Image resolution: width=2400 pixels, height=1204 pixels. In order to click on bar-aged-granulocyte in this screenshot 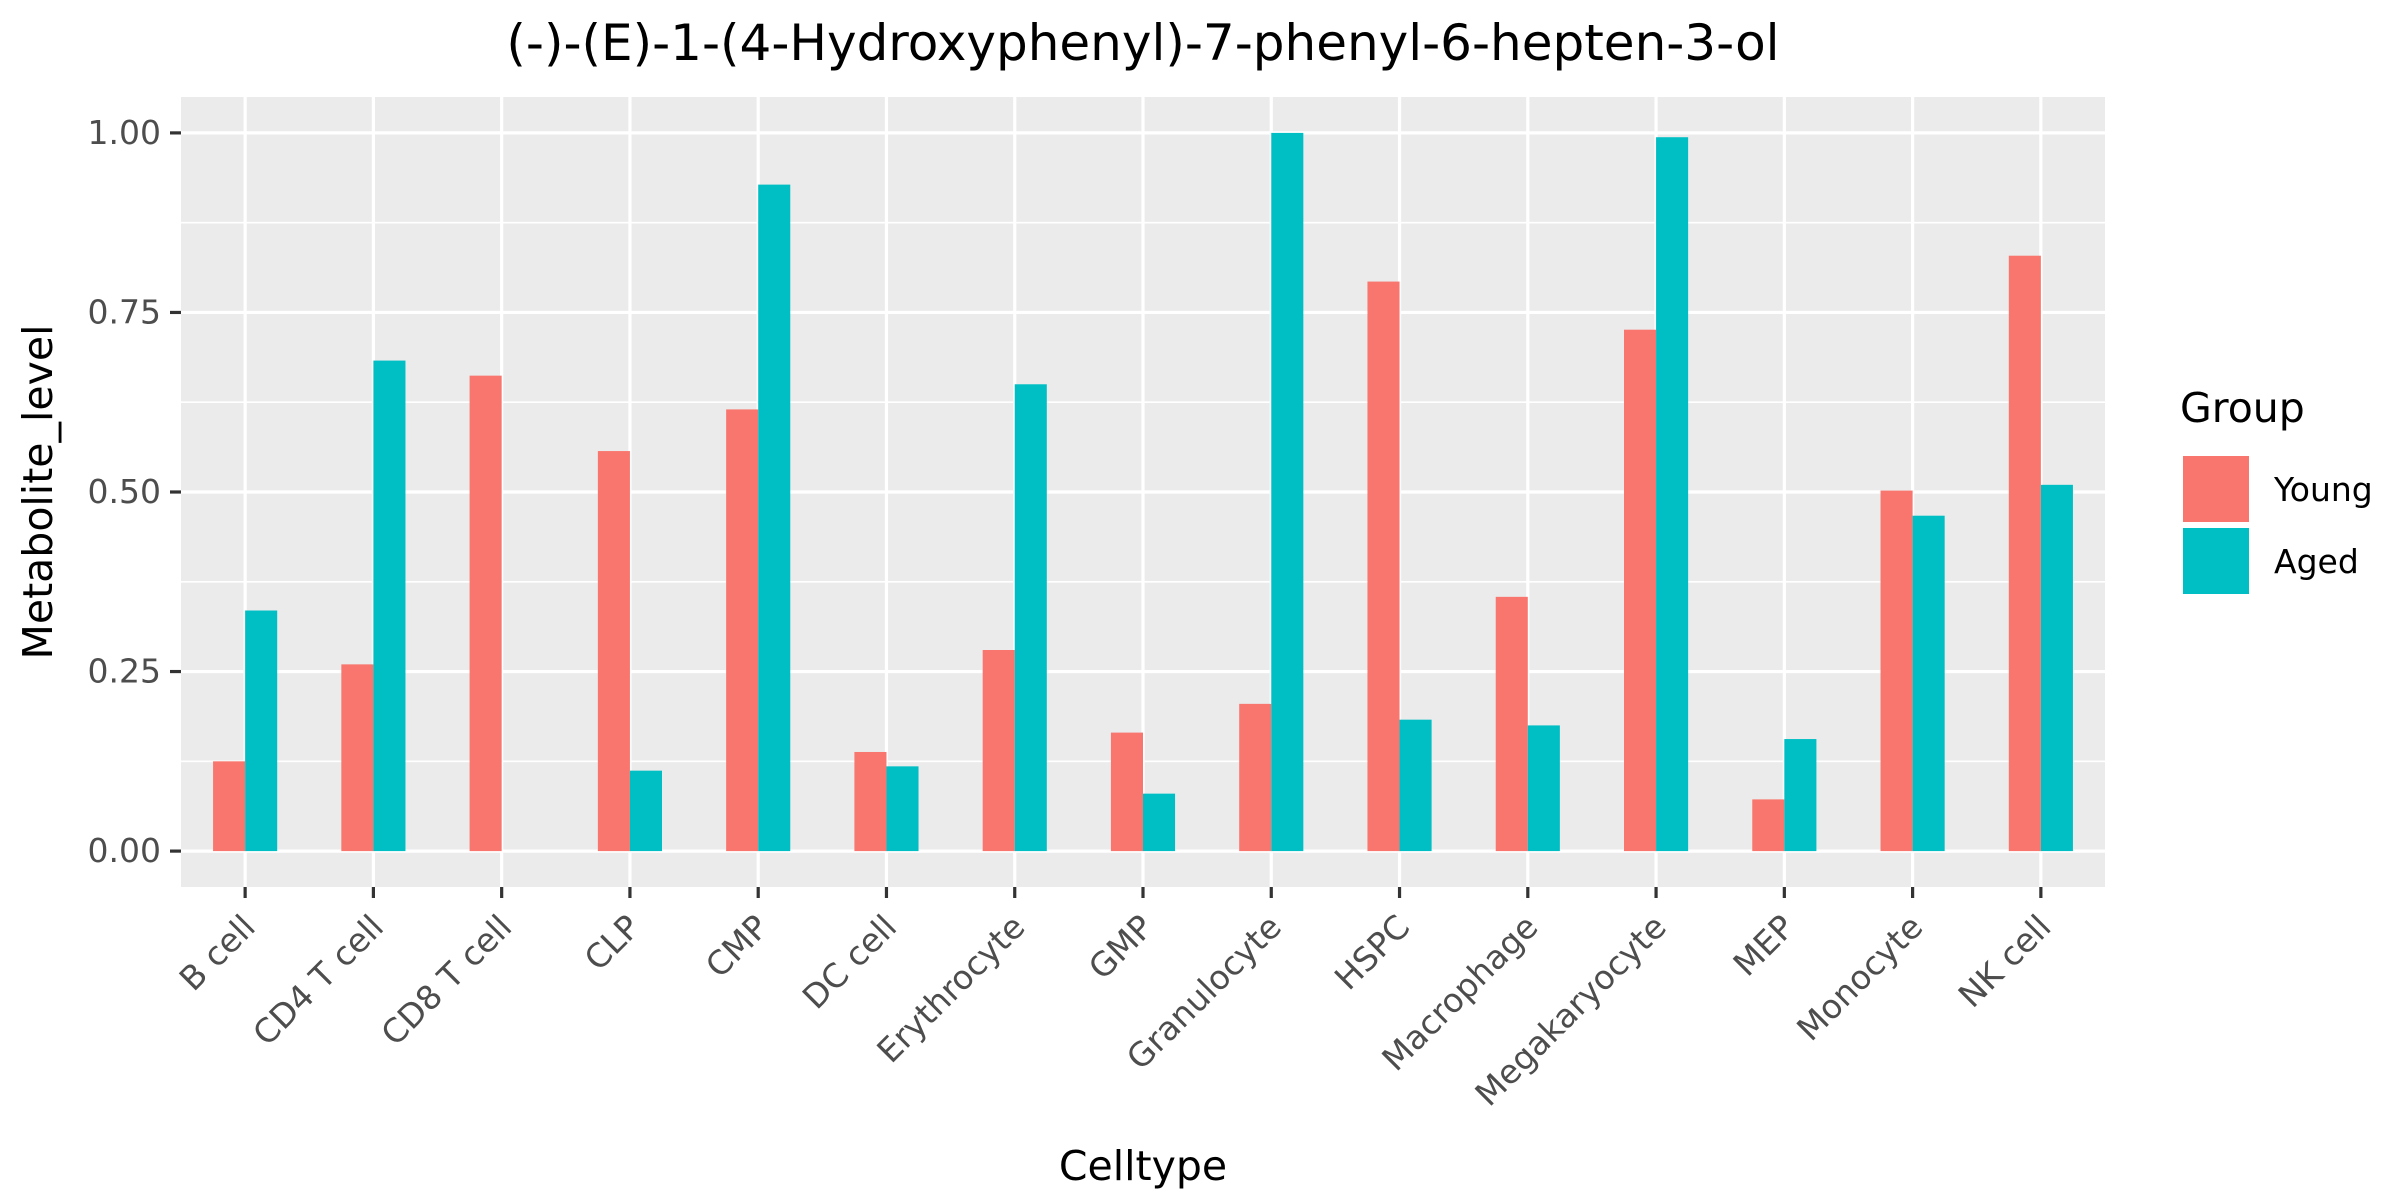, I will do `click(1287, 492)`.